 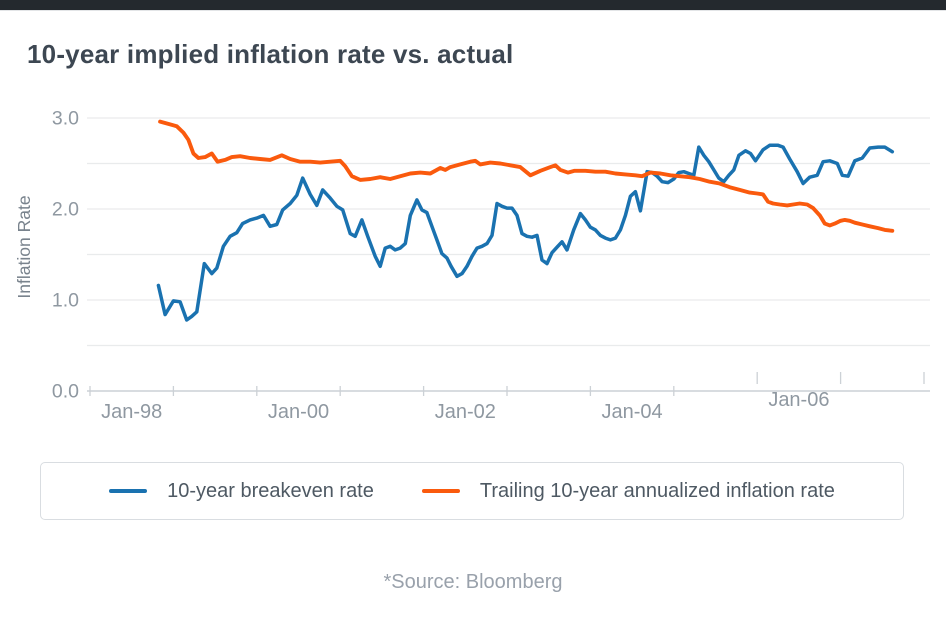 What do you see at coordinates (65, 210) in the screenshot?
I see `y-tick-label: 2.0` at bounding box center [65, 210].